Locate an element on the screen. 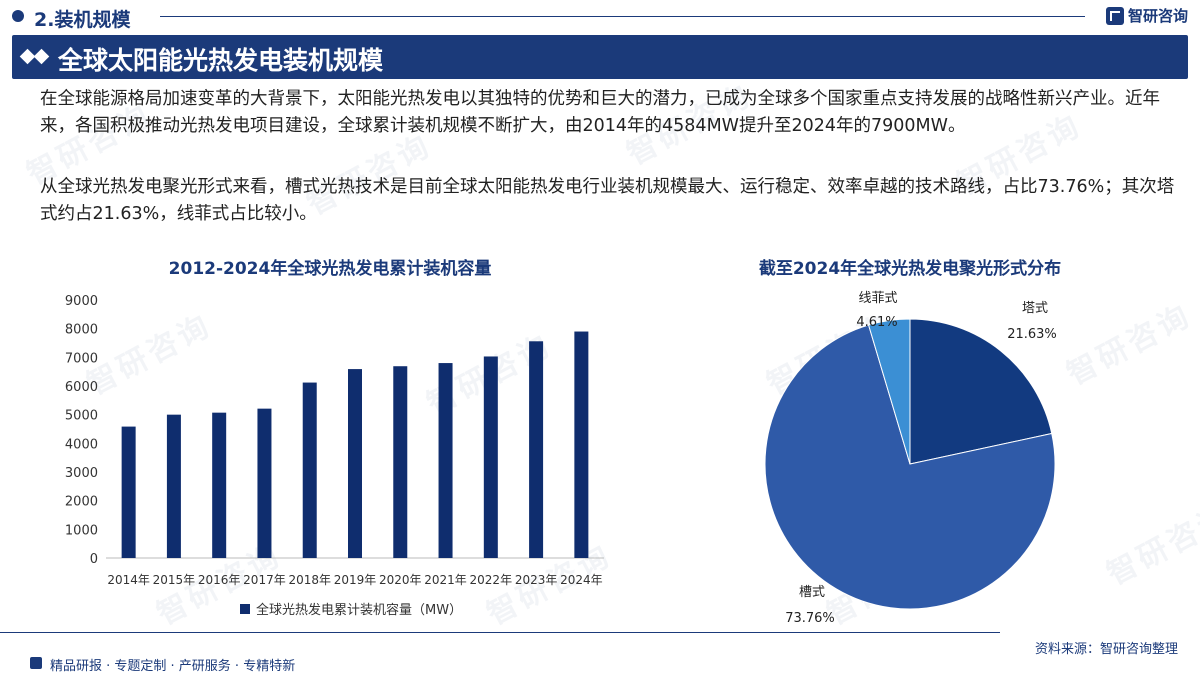 This screenshot has width=1200, height=674. pie-chart: 塔式 21.63% 槽式 73.76% 线菲式 4.61% is located at coordinates (910, 458).